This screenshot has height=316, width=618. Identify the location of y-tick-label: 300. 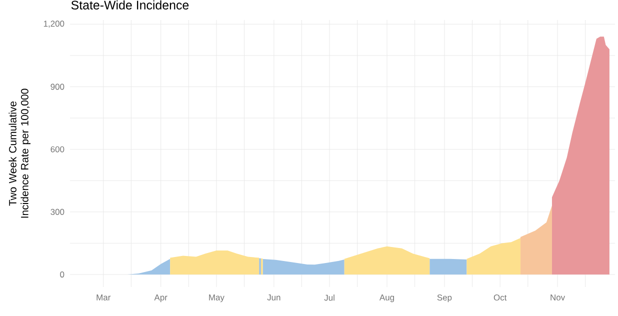
(57, 211).